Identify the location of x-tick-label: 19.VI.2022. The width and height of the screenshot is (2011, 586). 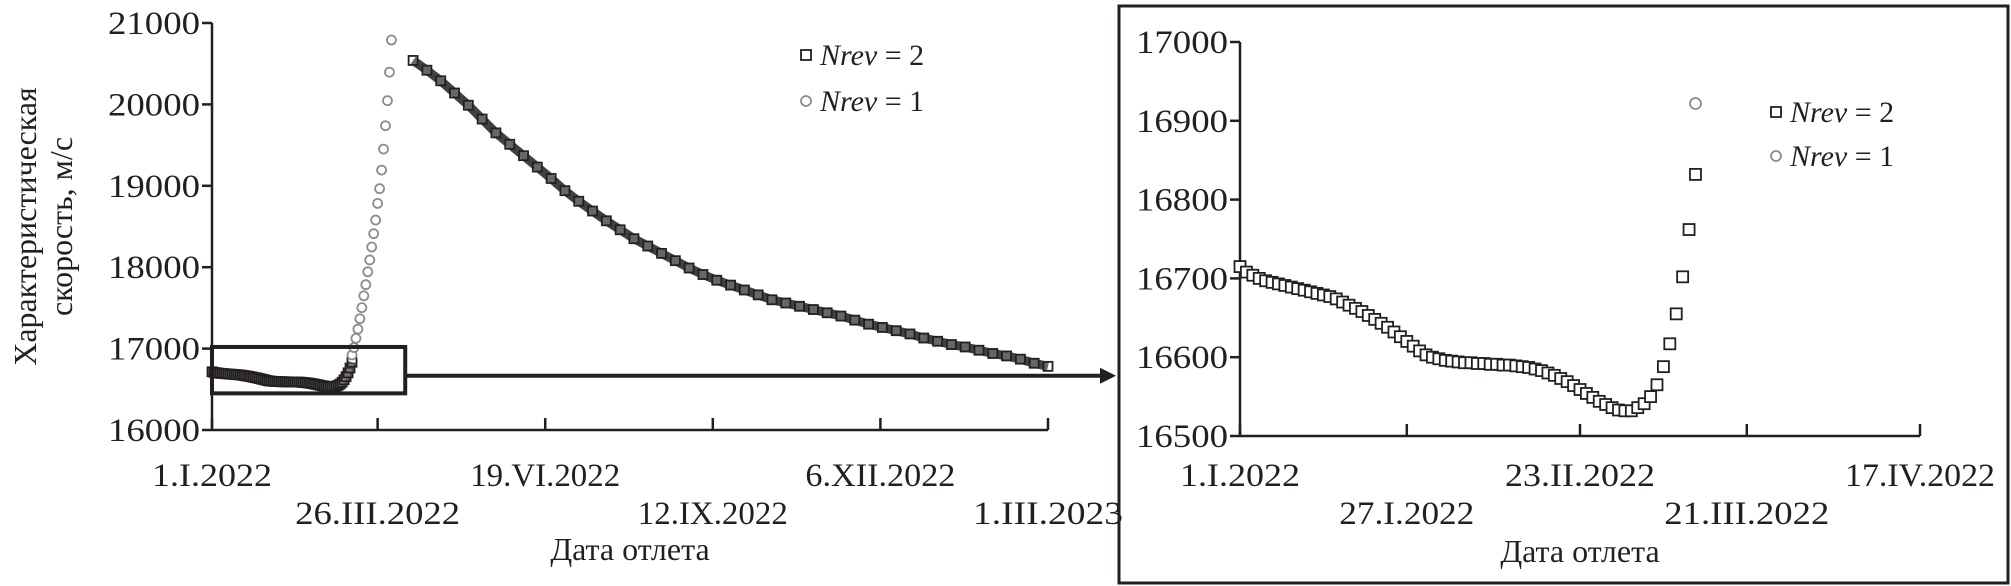
(545, 476).